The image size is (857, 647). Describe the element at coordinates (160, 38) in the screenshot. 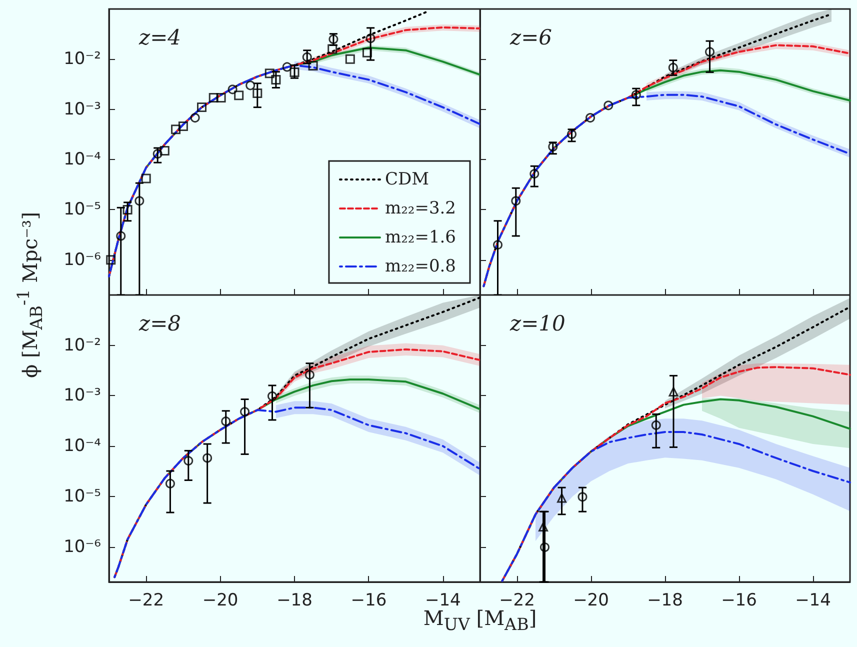

I see `annotation: z=4` at that location.